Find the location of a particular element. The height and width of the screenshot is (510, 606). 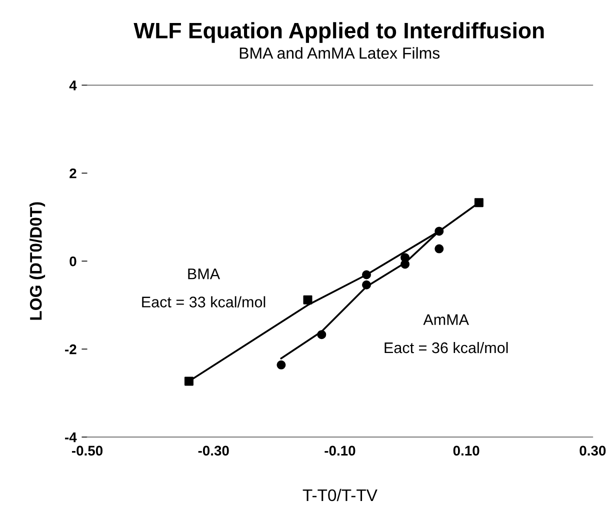

y-tick-label: 4 is located at coordinates (73, 85).